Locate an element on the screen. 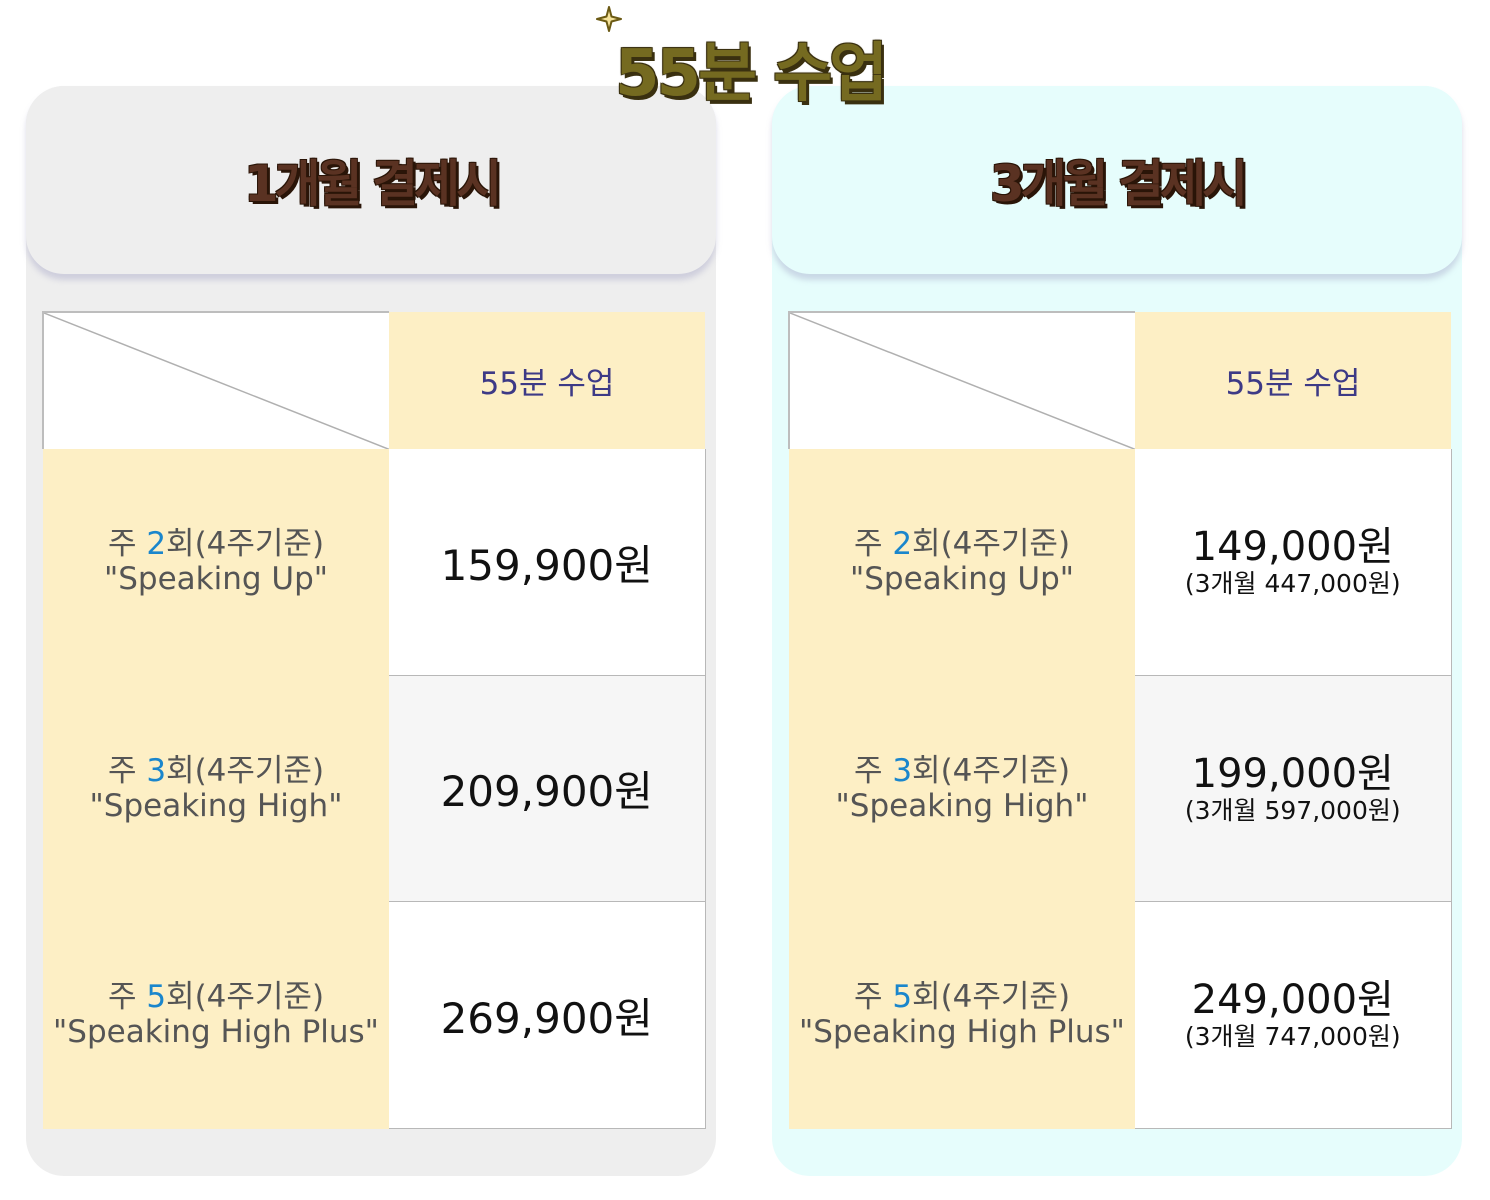  total-price: (3개월 597,000원) is located at coordinates (1292, 810).